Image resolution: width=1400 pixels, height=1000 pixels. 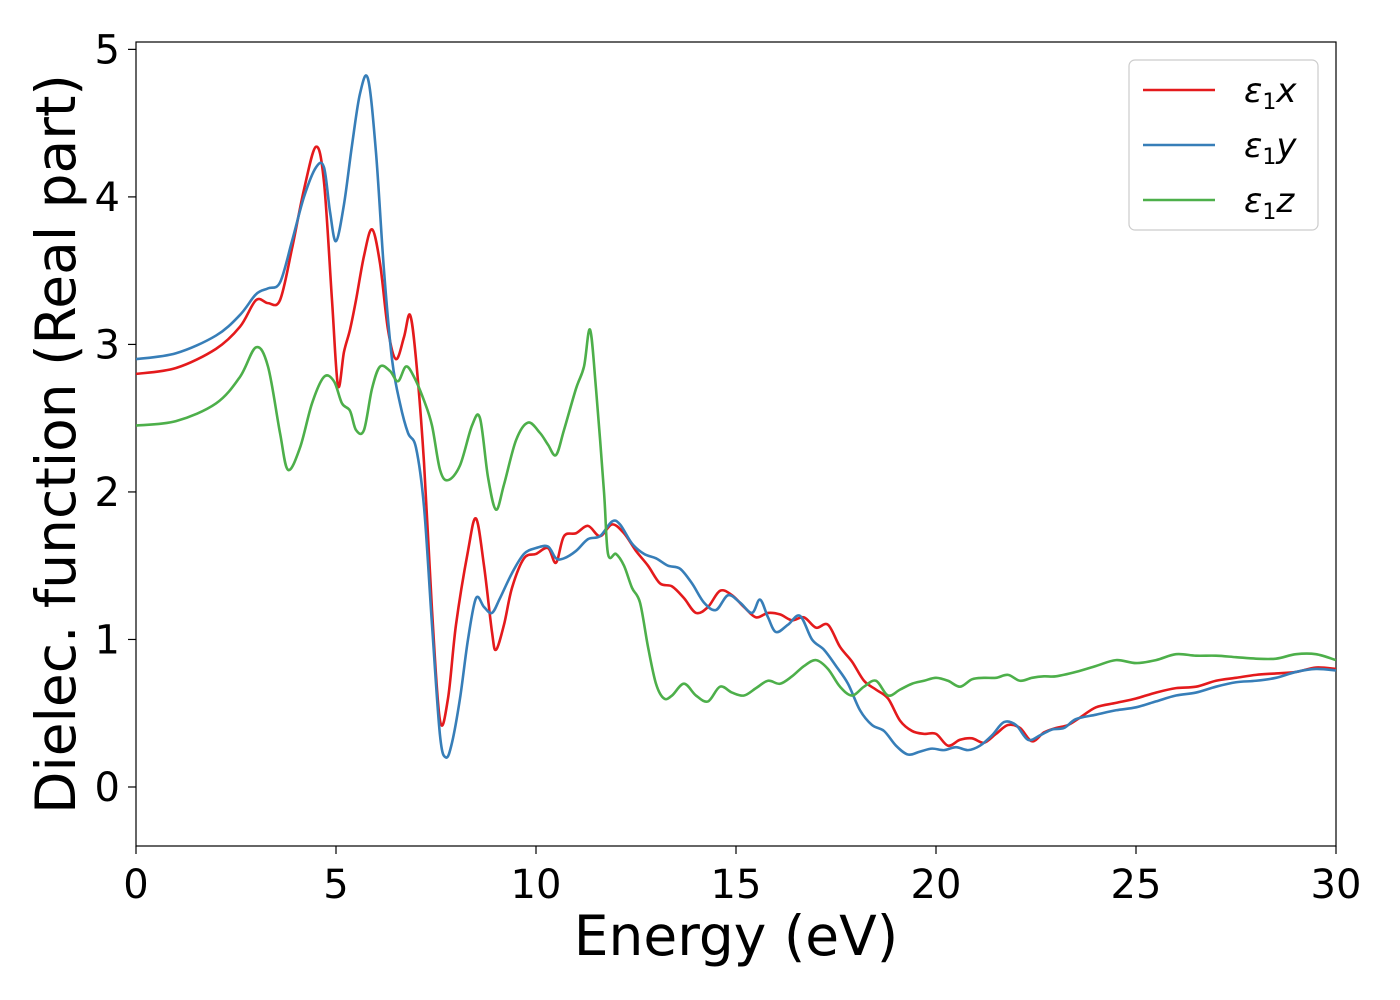 What do you see at coordinates (107, 493) in the screenshot?
I see `y-tick-label: 2` at bounding box center [107, 493].